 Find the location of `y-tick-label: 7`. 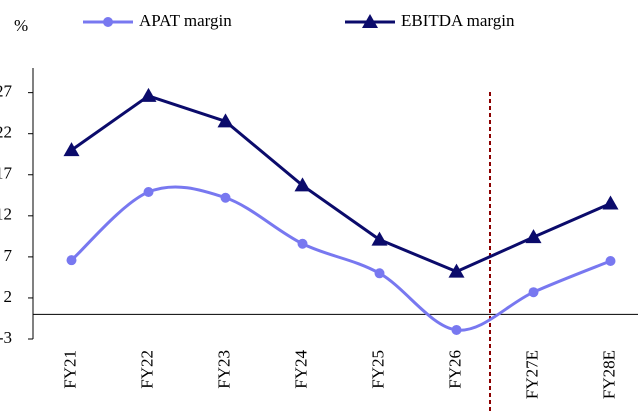

y-tick-label: 7 is located at coordinates (8, 255).